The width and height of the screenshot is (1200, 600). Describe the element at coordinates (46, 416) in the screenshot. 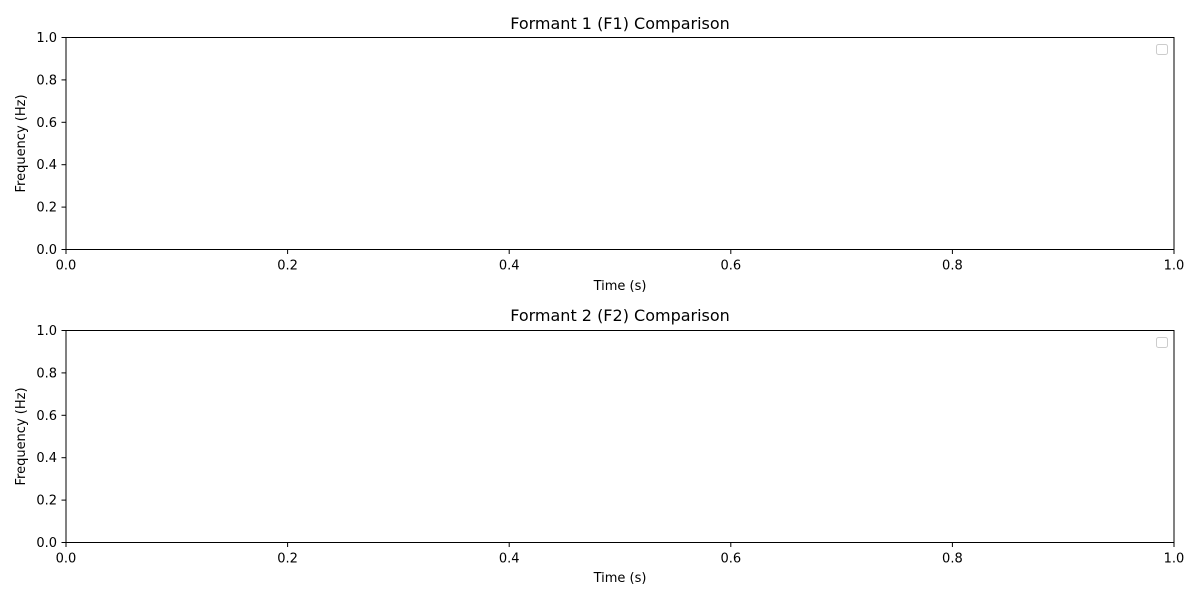

I see `chart-f2-y-tick-label: 0.6` at that location.